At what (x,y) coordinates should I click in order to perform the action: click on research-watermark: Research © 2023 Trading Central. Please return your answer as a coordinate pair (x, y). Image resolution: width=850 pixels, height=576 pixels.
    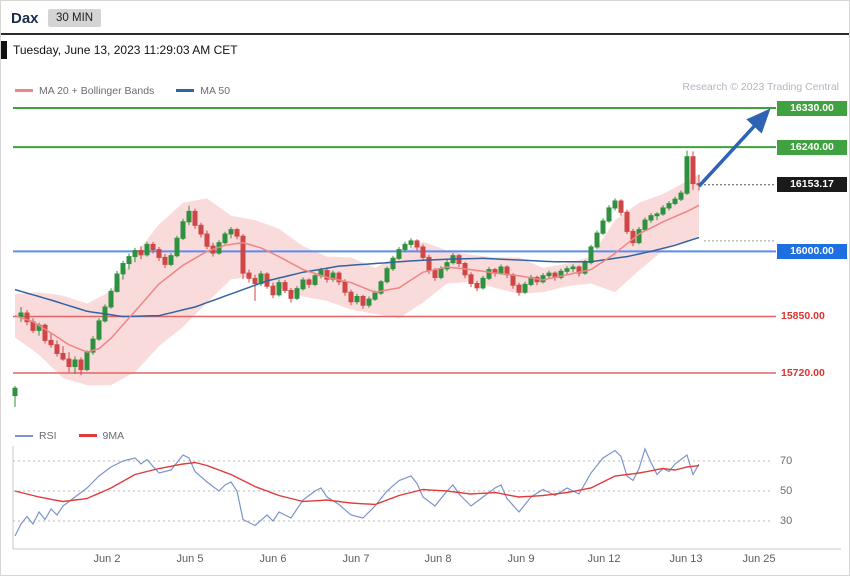
    Looking at the image, I should click on (760, 87).